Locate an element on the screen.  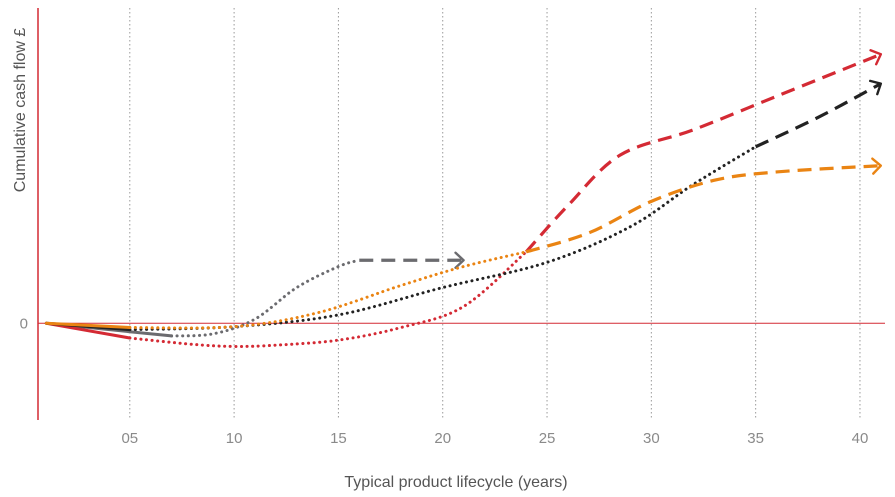
x-axis-title: Typical product lifecycle (years) is located at coordinates (455, 482).